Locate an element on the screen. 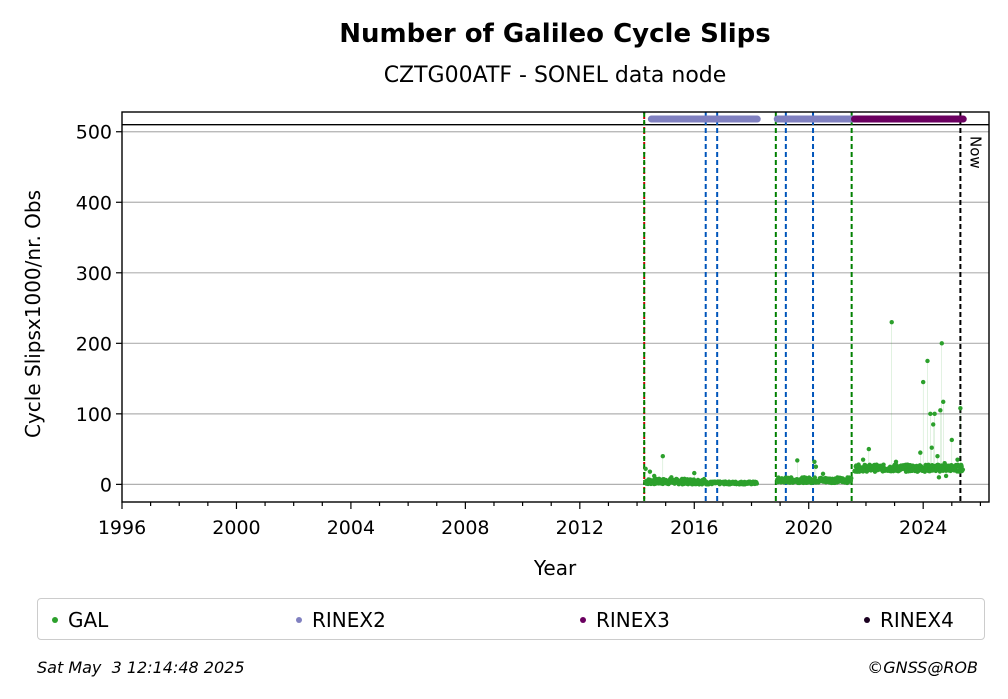  legend-item-rinex4: RINEX4 is located at coordinates (909, 620).